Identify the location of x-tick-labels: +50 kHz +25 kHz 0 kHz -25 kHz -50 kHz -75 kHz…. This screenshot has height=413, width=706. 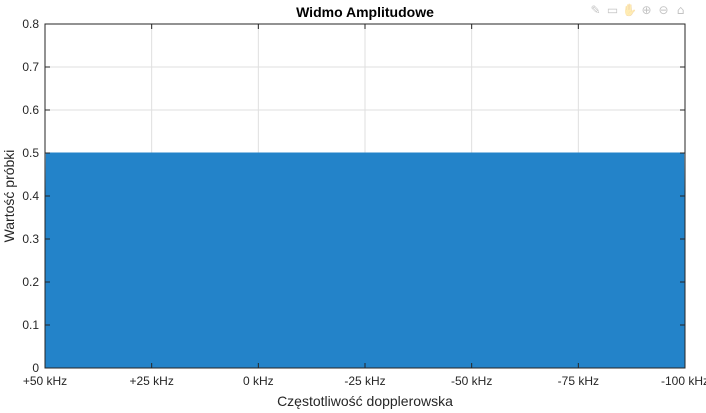
(364, 381).